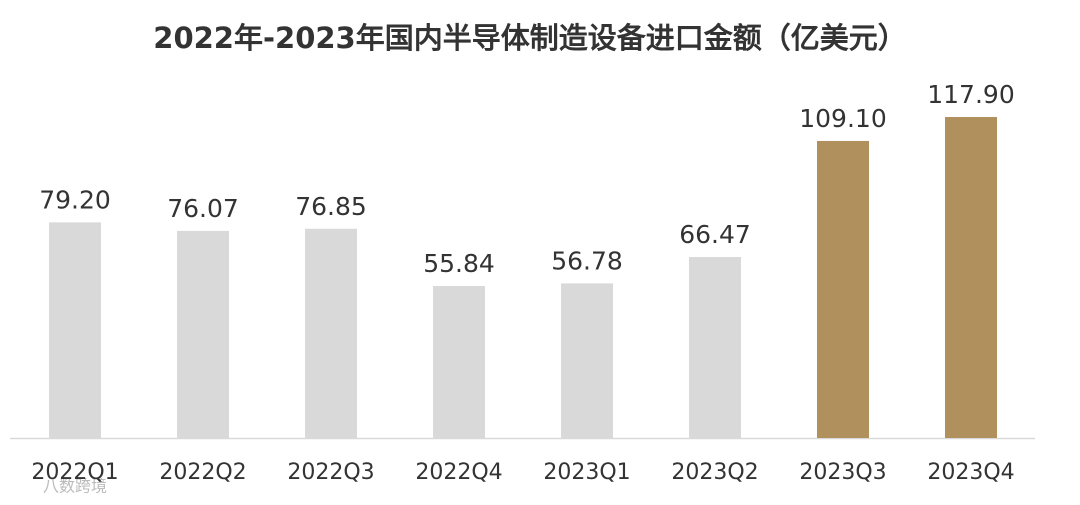 The width and height of the screenshot is (1080, 505). What do you see at coordinates (586, 472) in the screenshot?
I see `x-tick-label: 2023Q1` at bounding box center [586, 472].